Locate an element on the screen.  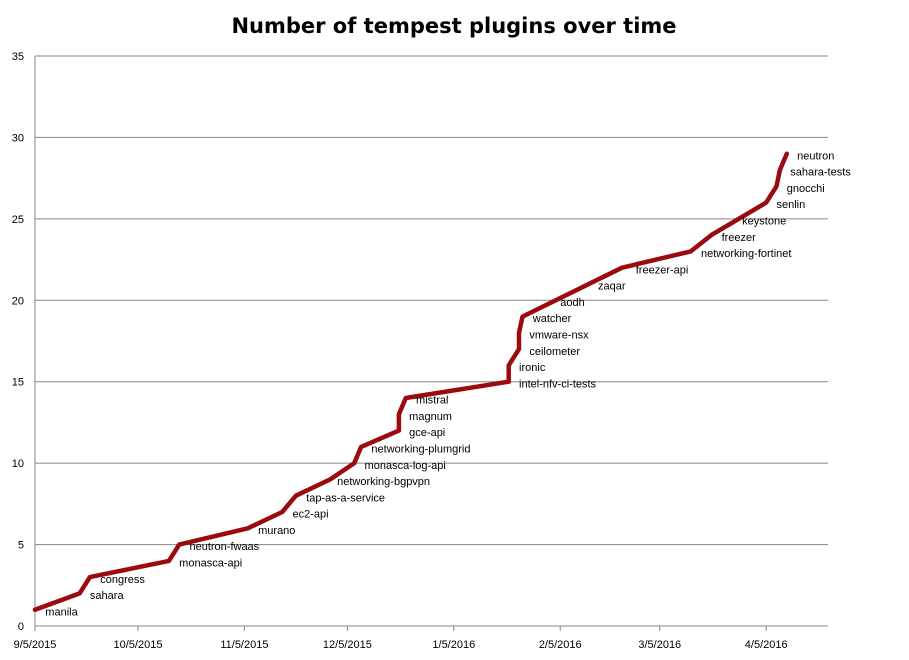
annotation-label: aodh is located at coordinates (572, 303).